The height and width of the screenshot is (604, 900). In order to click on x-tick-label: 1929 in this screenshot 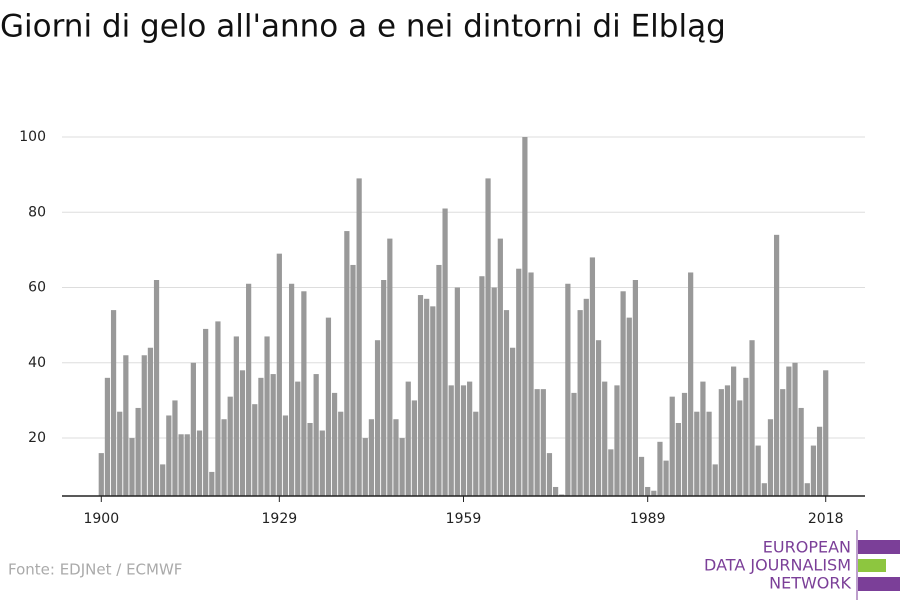, I will do `click(280, 519)`.